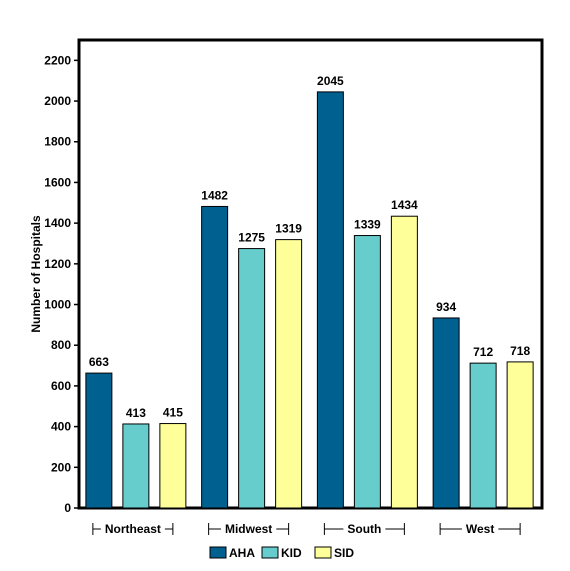 The image size is (570, 571). I want to click on data-label: 718, so click(520, 351).